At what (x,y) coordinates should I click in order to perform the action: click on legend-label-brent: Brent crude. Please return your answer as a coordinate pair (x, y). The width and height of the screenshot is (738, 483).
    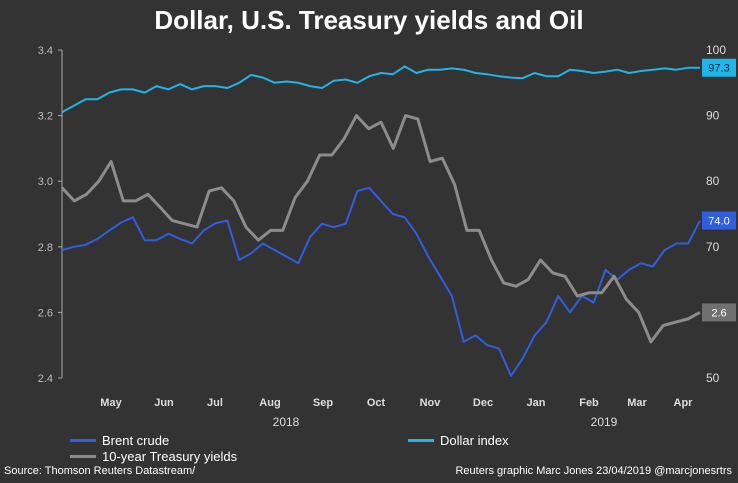
    Looking at the image, I should click on (136, 440).